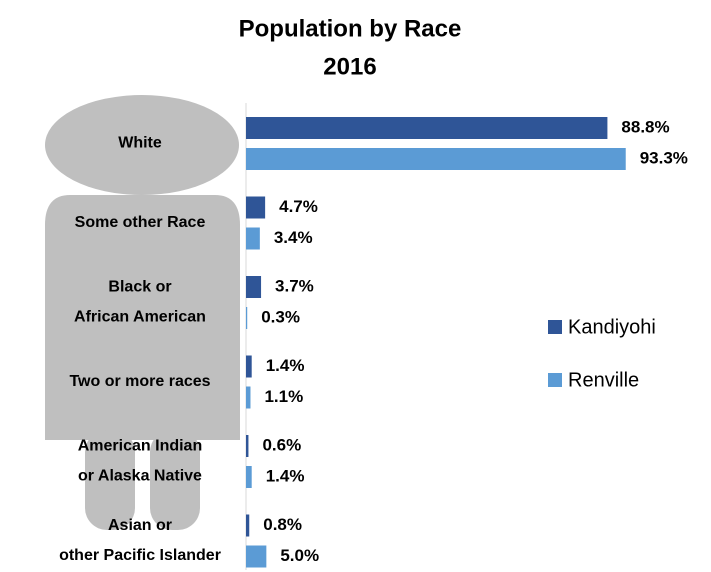  Describe the element at coordinates (139, 287) in the screenshot. I see `category-label: Black or` at that location.